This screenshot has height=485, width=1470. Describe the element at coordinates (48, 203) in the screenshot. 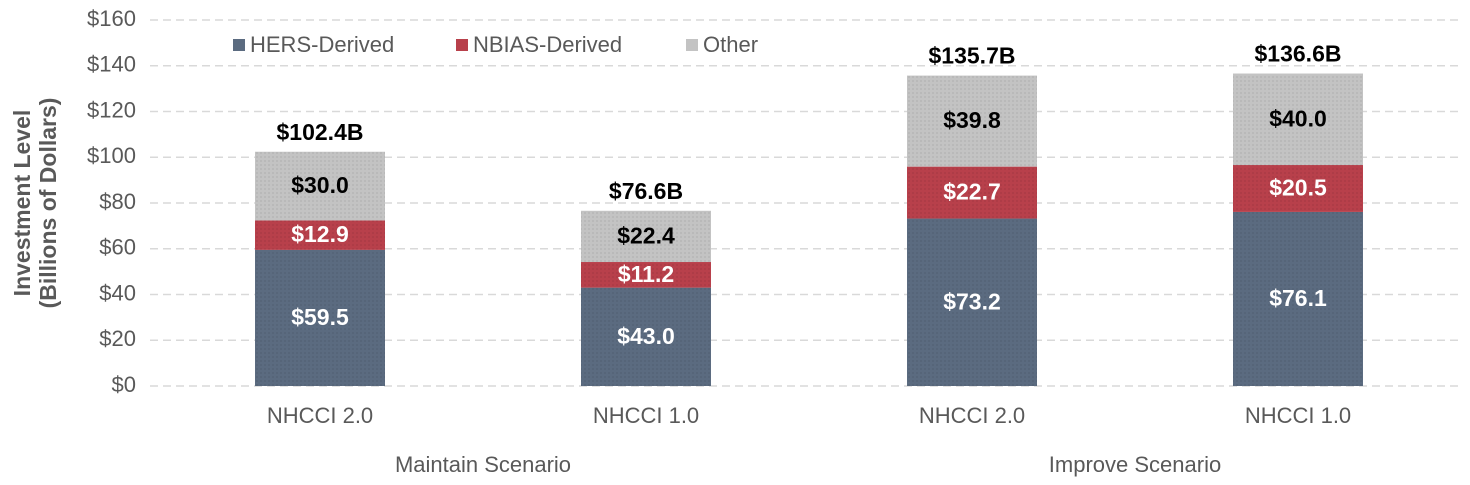

I see `y-axis-title: (Billions of Dollars)` at that location.